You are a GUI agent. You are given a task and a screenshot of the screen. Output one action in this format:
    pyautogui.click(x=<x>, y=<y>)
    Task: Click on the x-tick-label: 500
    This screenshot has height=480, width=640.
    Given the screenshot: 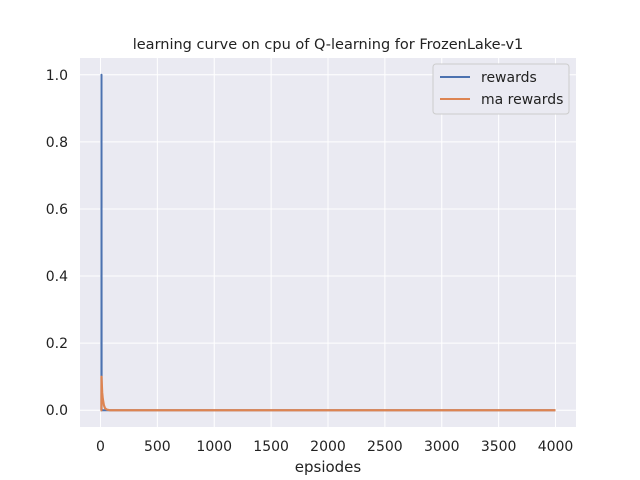 What is the action you would take?
    pyautogui.click(x=157, y=447)
    